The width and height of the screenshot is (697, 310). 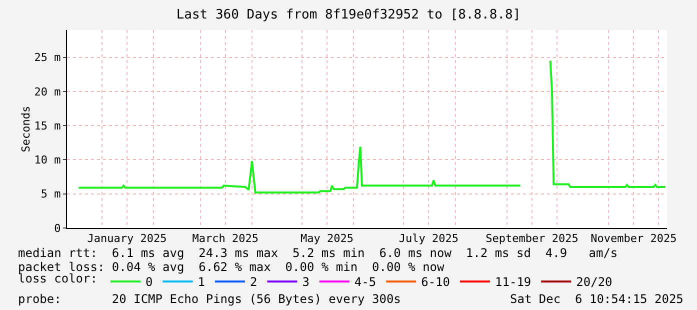 What do you see at coordinates (127, 239) in the screenshot?
I see `x-tick-label: January 2025` at bounding box center [127, 239].